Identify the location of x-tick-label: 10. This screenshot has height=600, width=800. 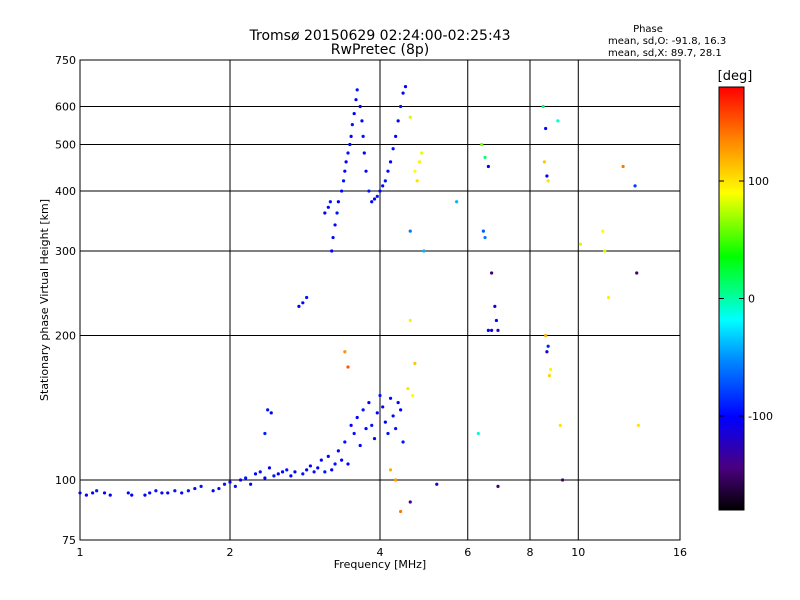
(578, 552).